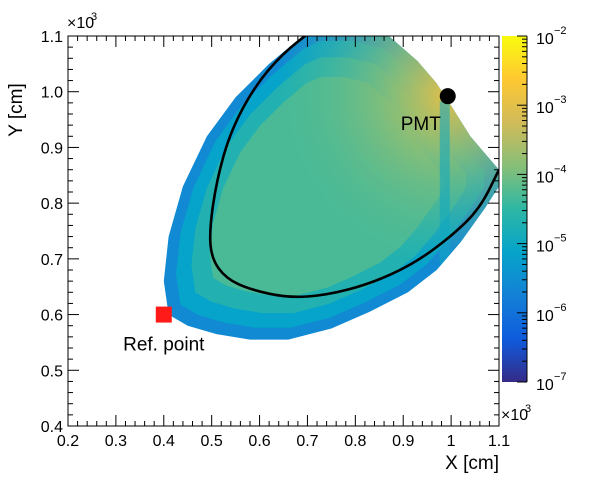 This screenshot has height=480, width=610. I want to click on x-tick-label: 0.6, so click(259, 441).